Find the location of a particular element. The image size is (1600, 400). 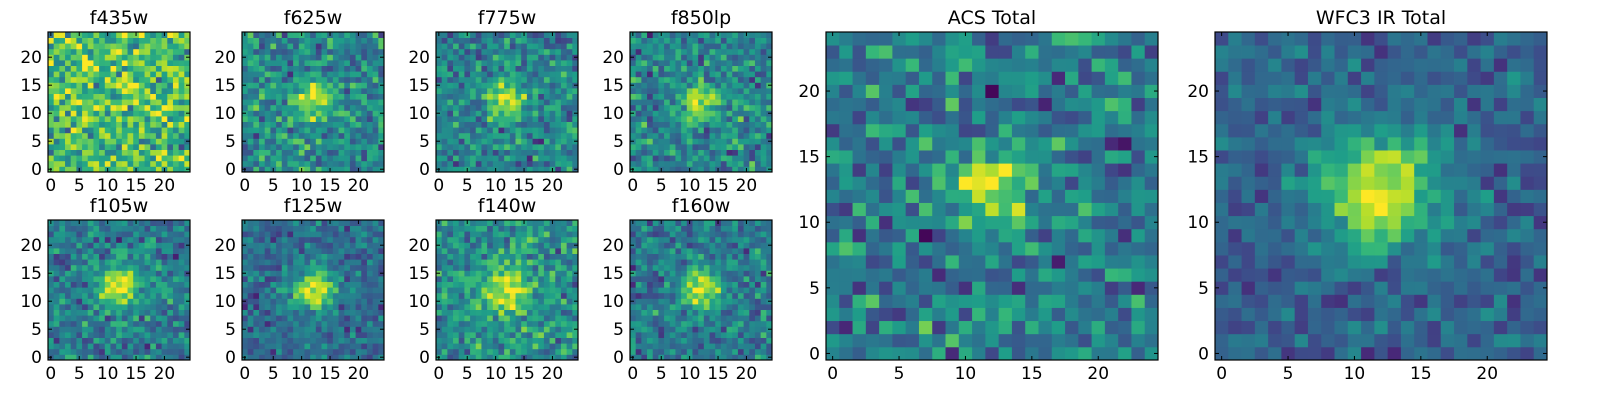

panel-title: f125w is located at coordinates (313, 206).